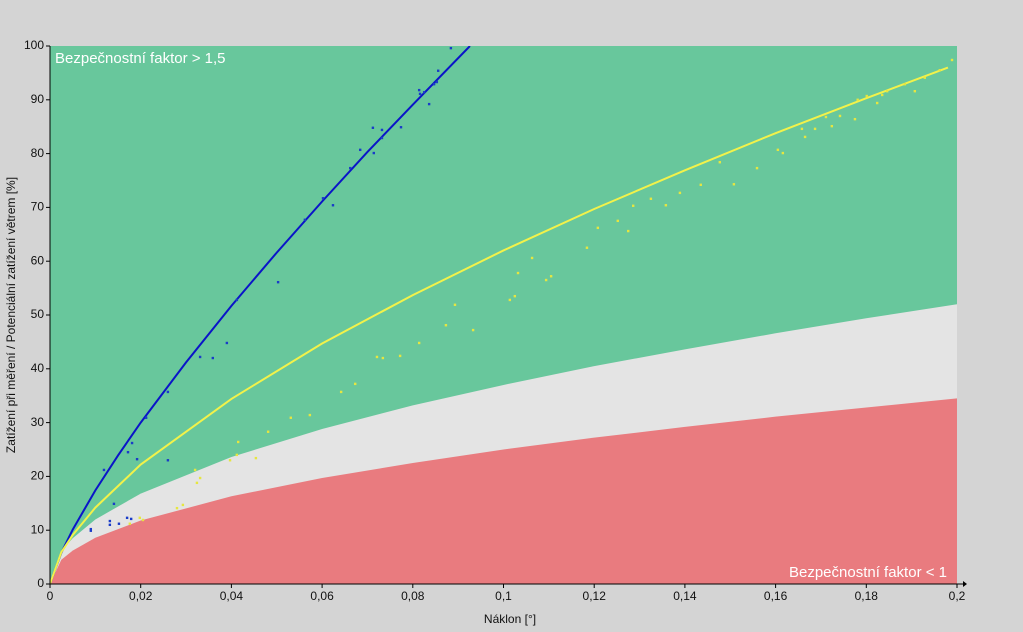 This screenshot has width=1023, height=632. What do you see at coordinates (38, 314) in the screenshot?
I see `y-tick-label: 50` at bounding box center [38, 314].